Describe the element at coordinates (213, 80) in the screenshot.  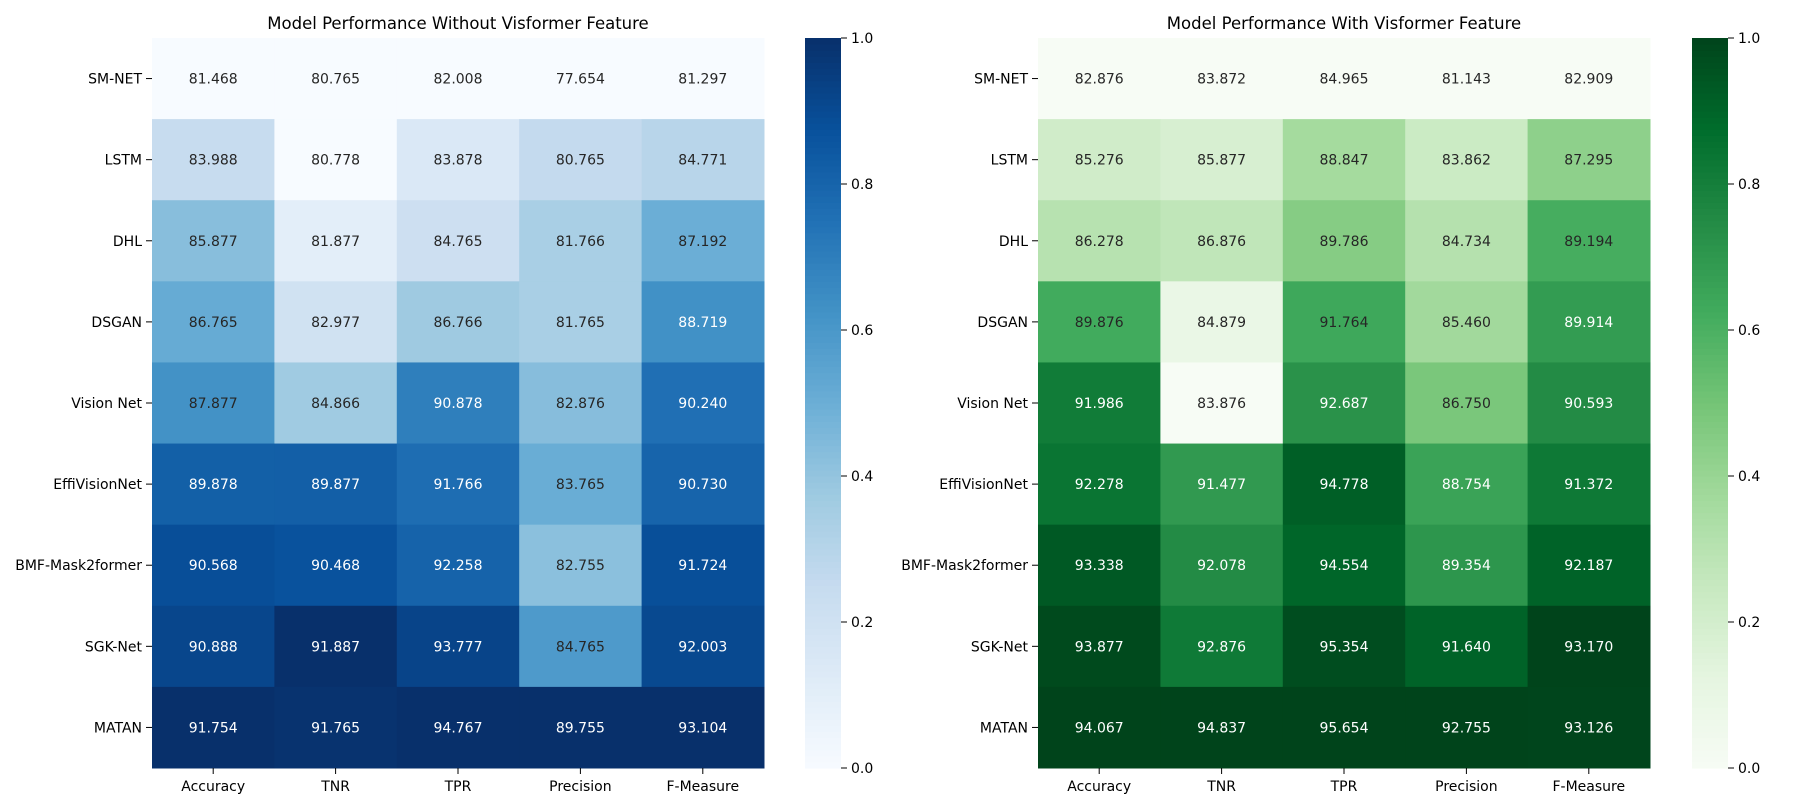
I see `cell-value-label: 81.468` at that location.